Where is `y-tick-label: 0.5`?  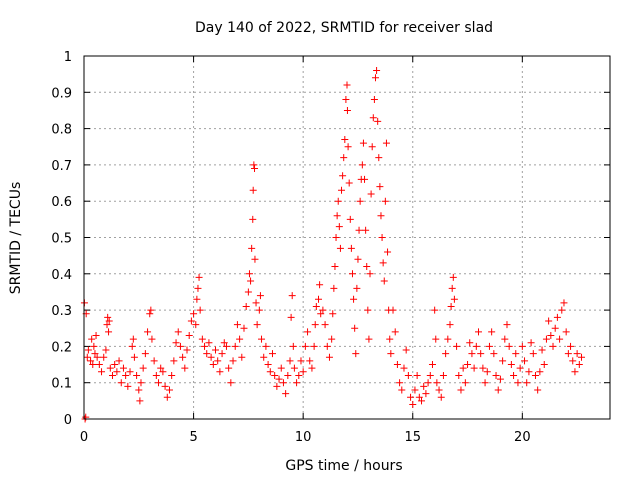
y-tick-label: 0.5 is located at coordinates (61, 239).